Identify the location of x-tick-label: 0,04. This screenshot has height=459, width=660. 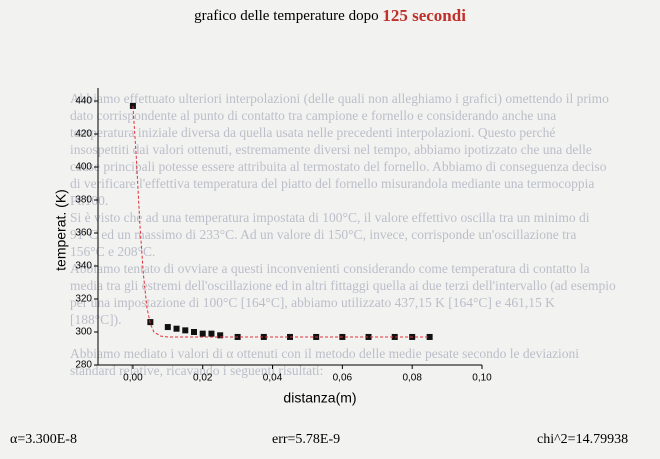
(273, 378).